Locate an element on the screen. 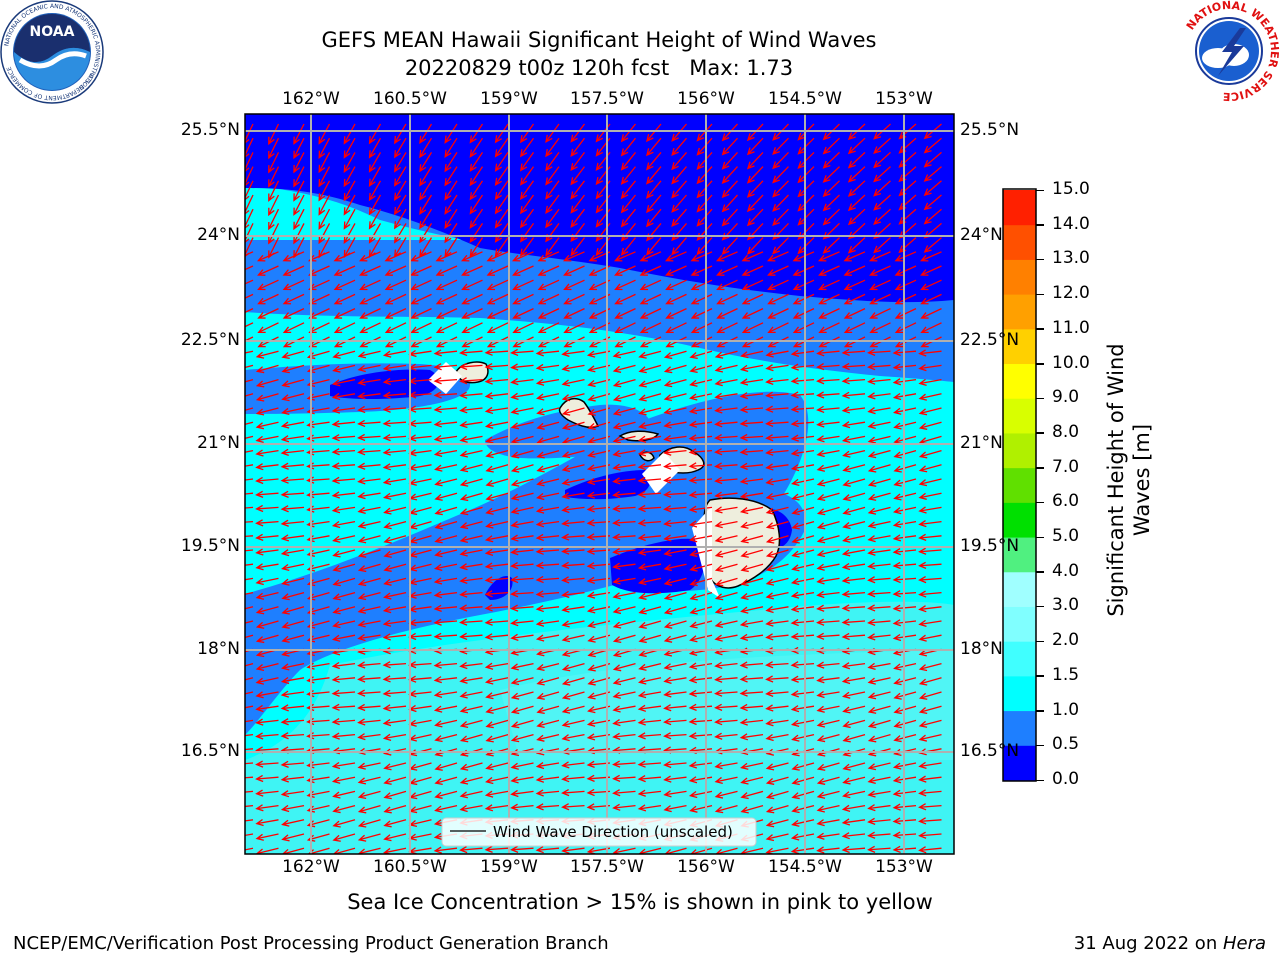 The image size is (1280, 960). colorbar-tick is located at coordinates (1040, 711).